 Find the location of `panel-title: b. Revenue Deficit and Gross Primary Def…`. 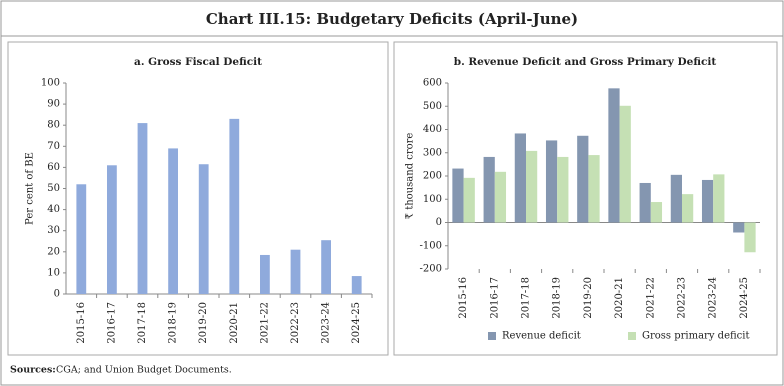

panel-title: b. Revenue Deficit and Gross Primary Def… is located at coordinates (585, 62).